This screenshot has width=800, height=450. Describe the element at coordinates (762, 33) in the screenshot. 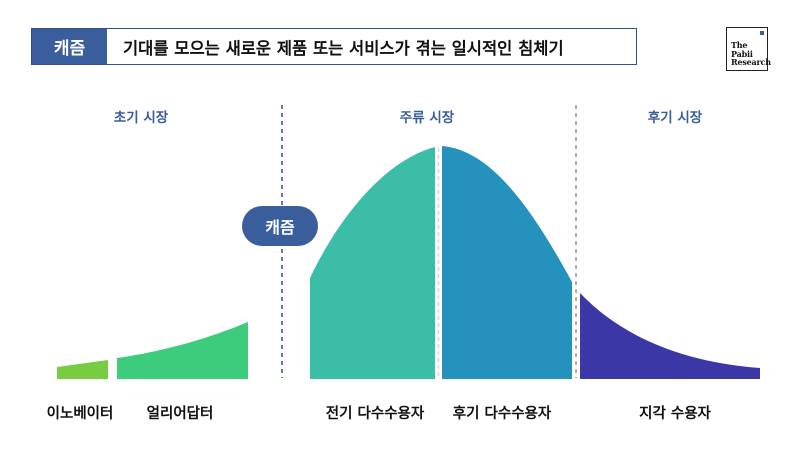

I see `logo-dot` at that location.